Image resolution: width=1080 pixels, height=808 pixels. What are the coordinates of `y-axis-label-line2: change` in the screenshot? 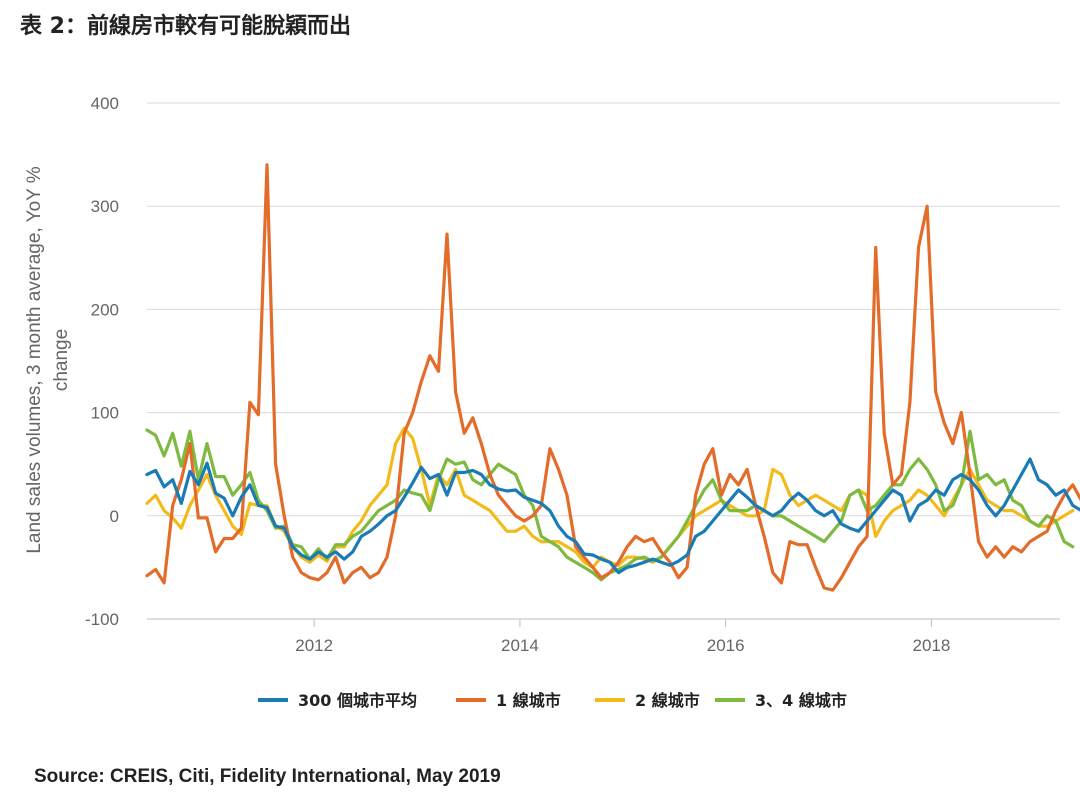 It's located at (61, 360).